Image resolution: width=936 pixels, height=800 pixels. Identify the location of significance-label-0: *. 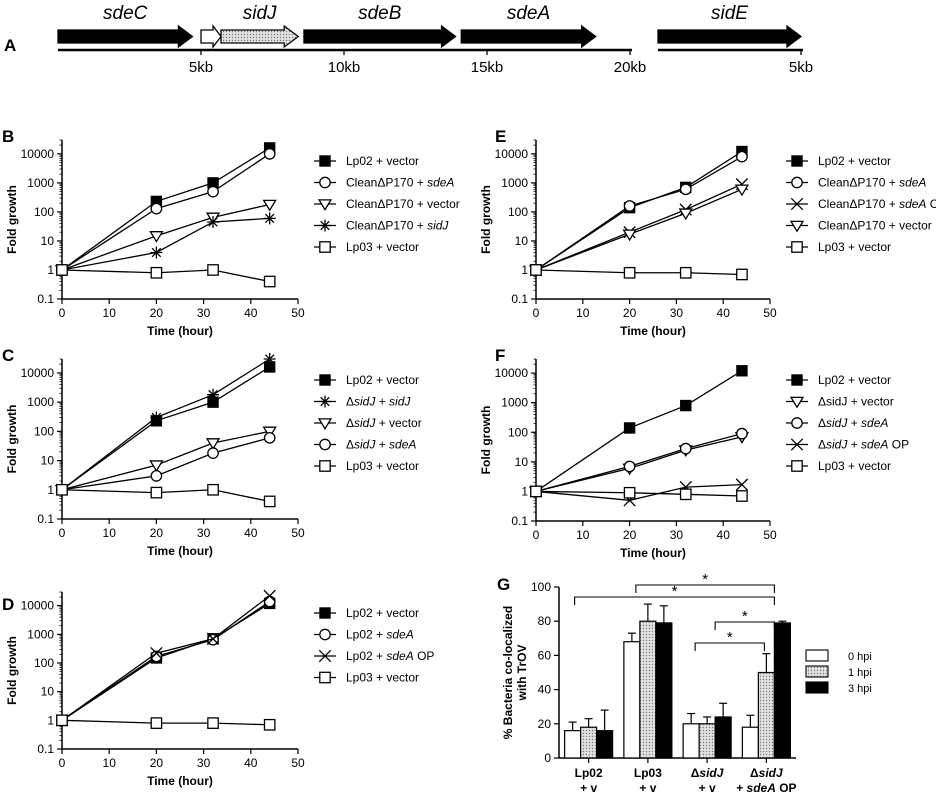
(675, 591).